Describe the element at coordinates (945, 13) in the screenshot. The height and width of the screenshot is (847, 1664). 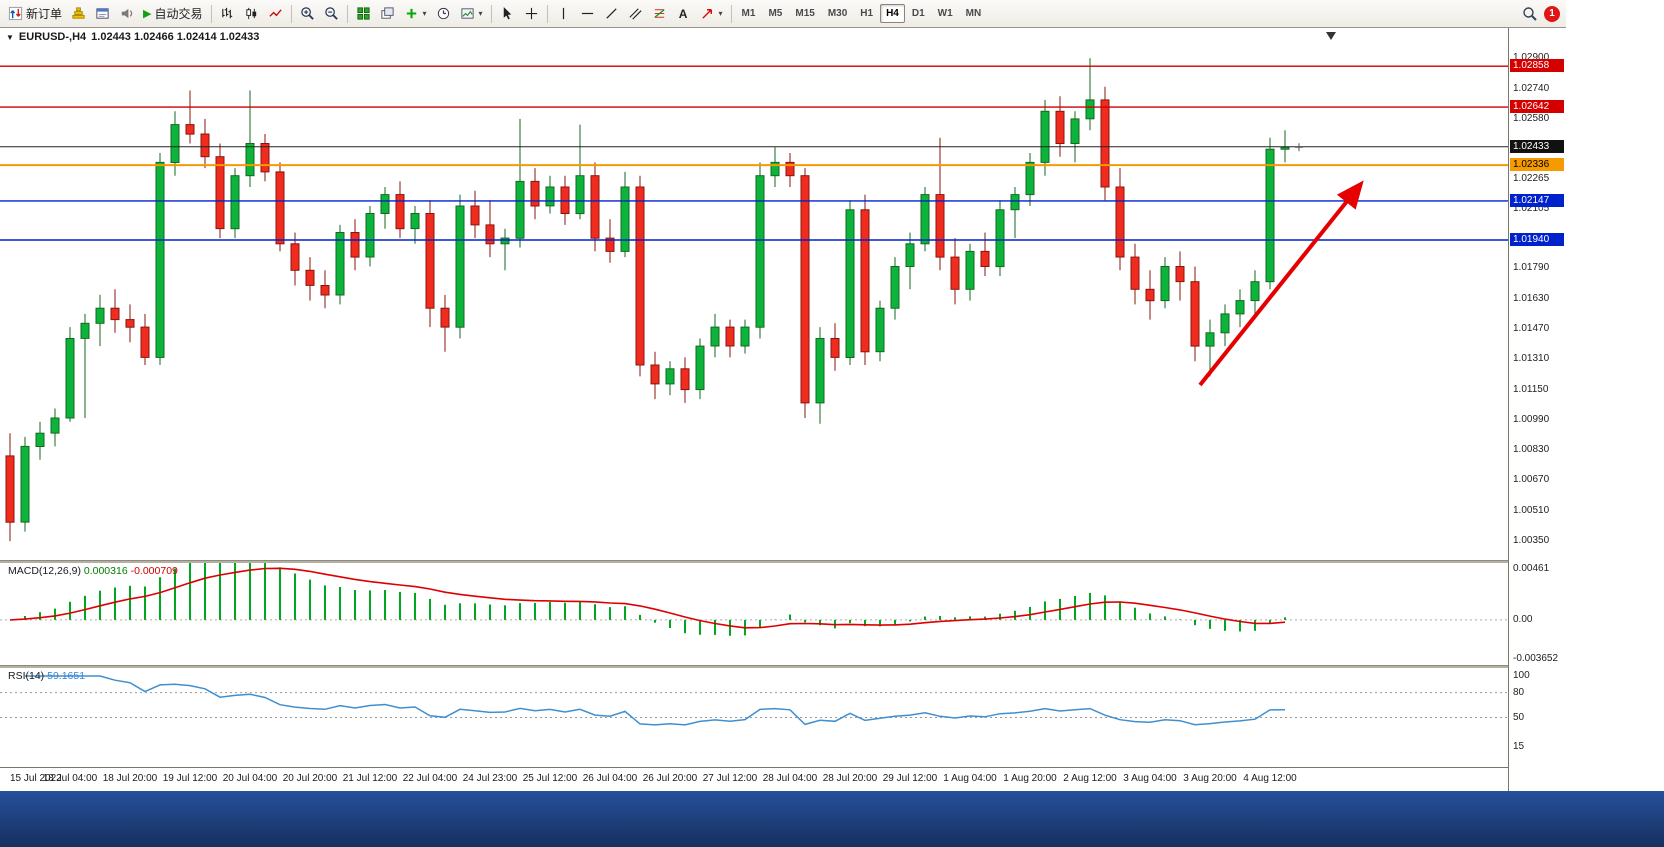
I see `timeframe-w1-button: W1` at that location.